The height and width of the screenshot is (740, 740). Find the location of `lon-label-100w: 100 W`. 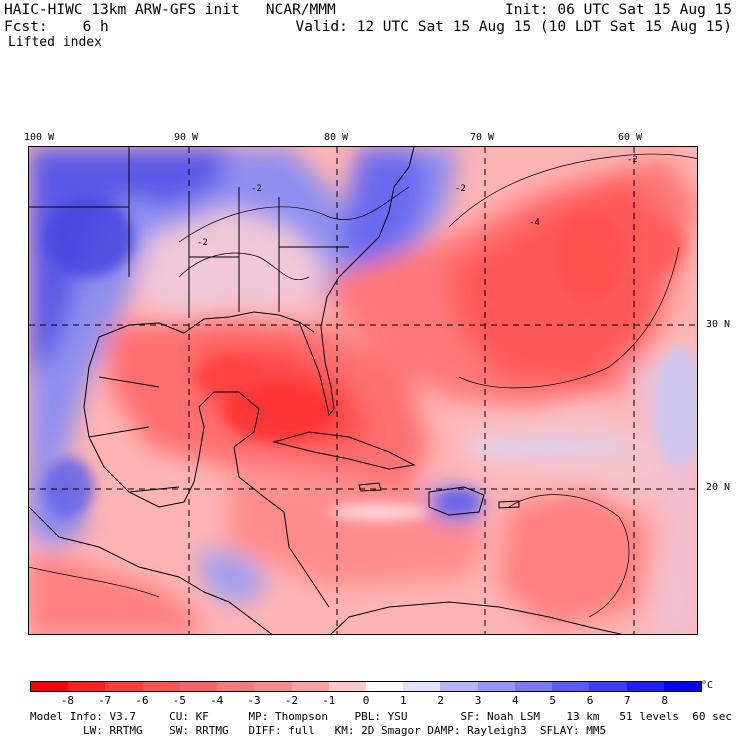

lon-label-100w: 100 W is located at coordinates (39, 137).